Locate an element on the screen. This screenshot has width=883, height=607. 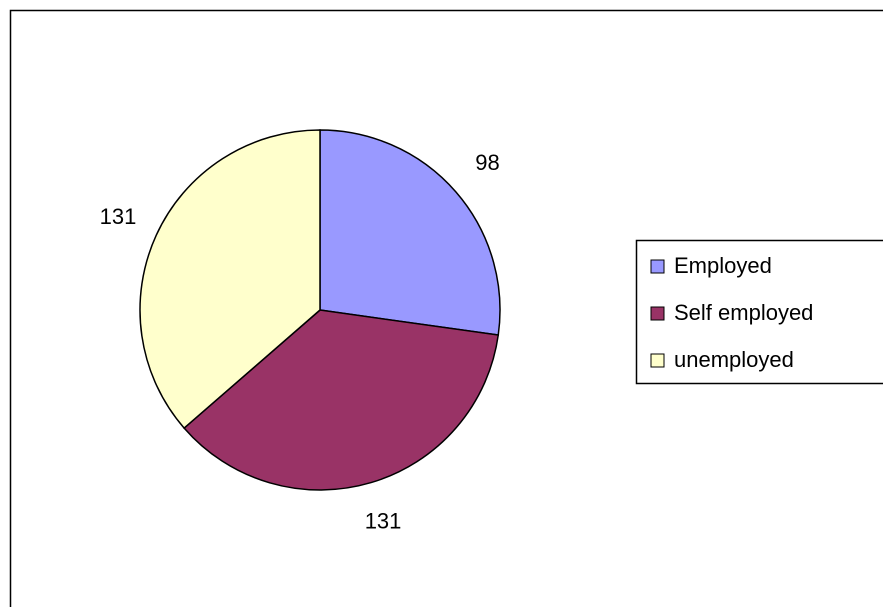
data-label: 98 is located at coordinates (487, 162).